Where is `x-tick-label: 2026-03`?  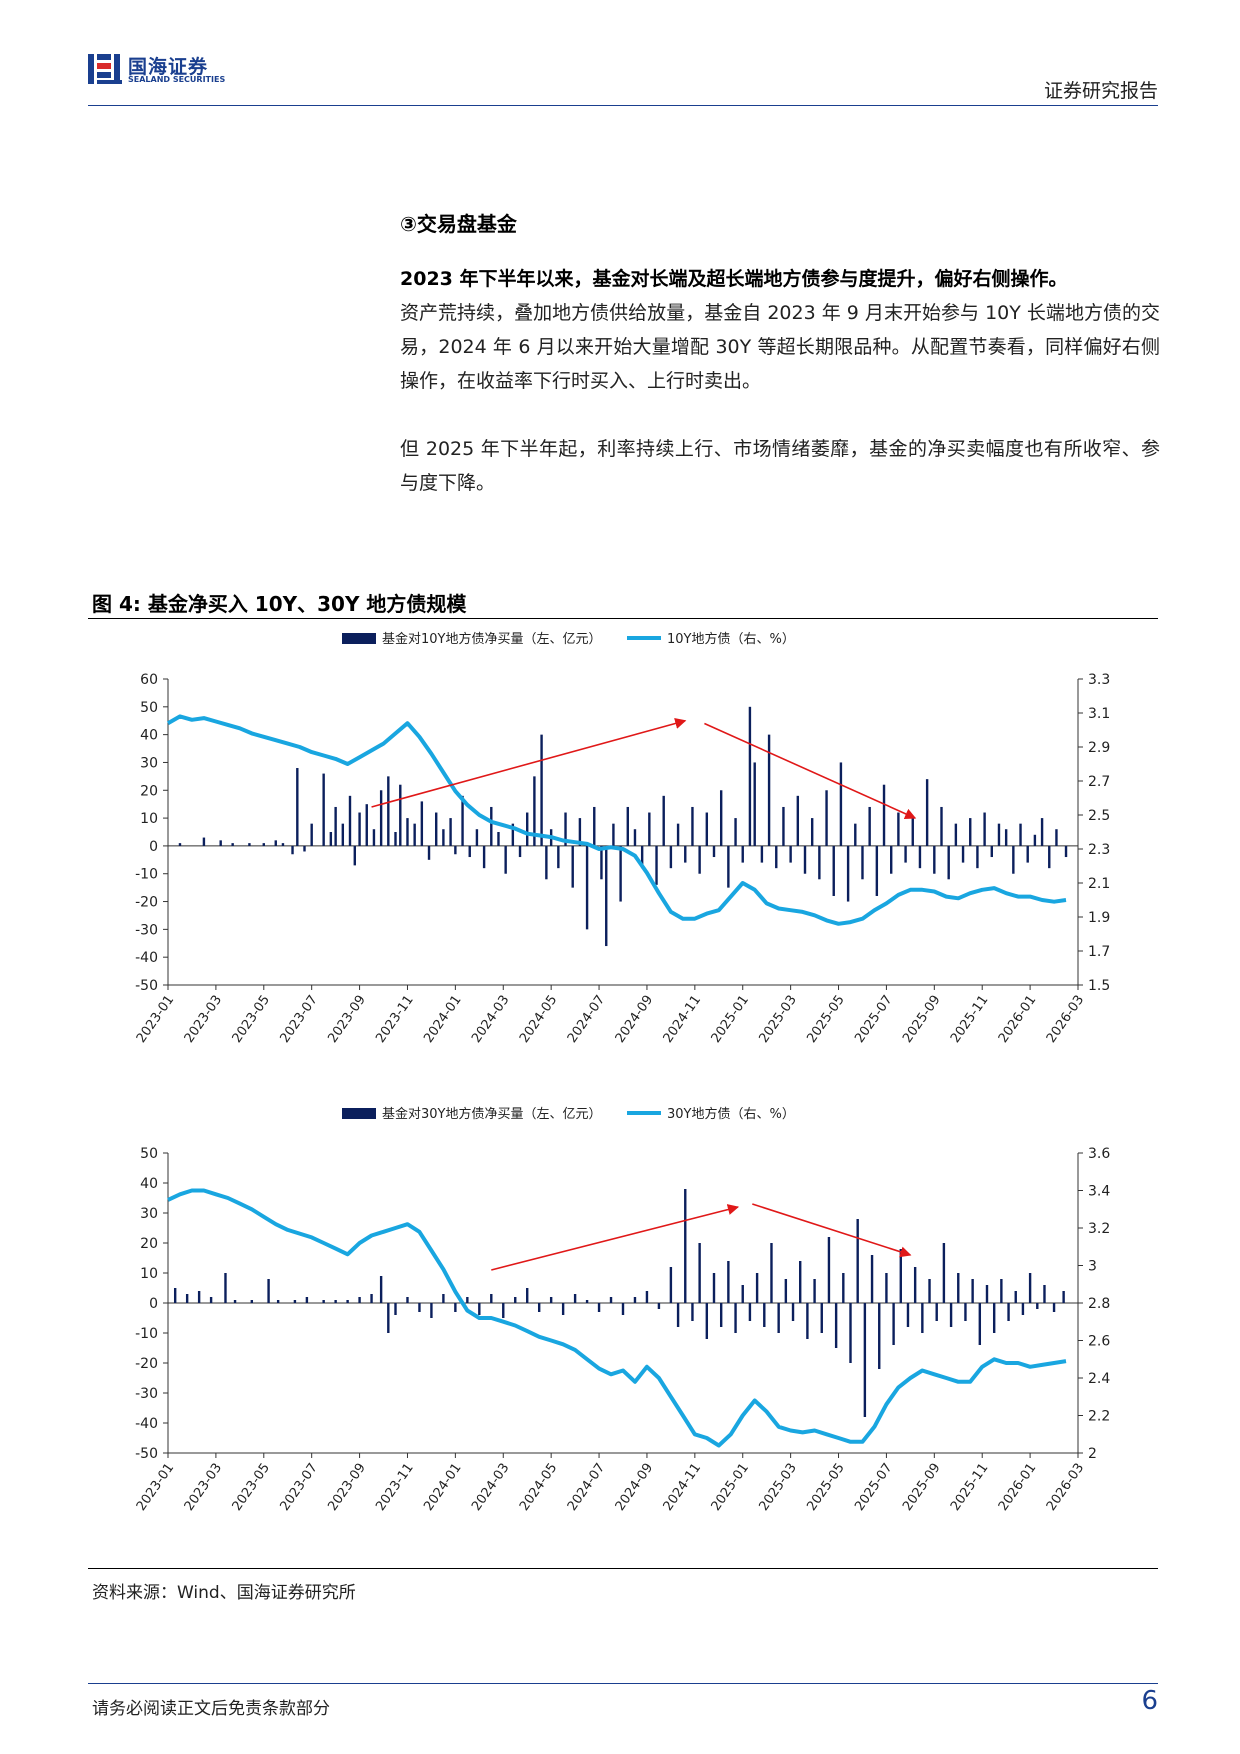
x-tick-label: 2026-03 is located at coordinates (1065, 1487).